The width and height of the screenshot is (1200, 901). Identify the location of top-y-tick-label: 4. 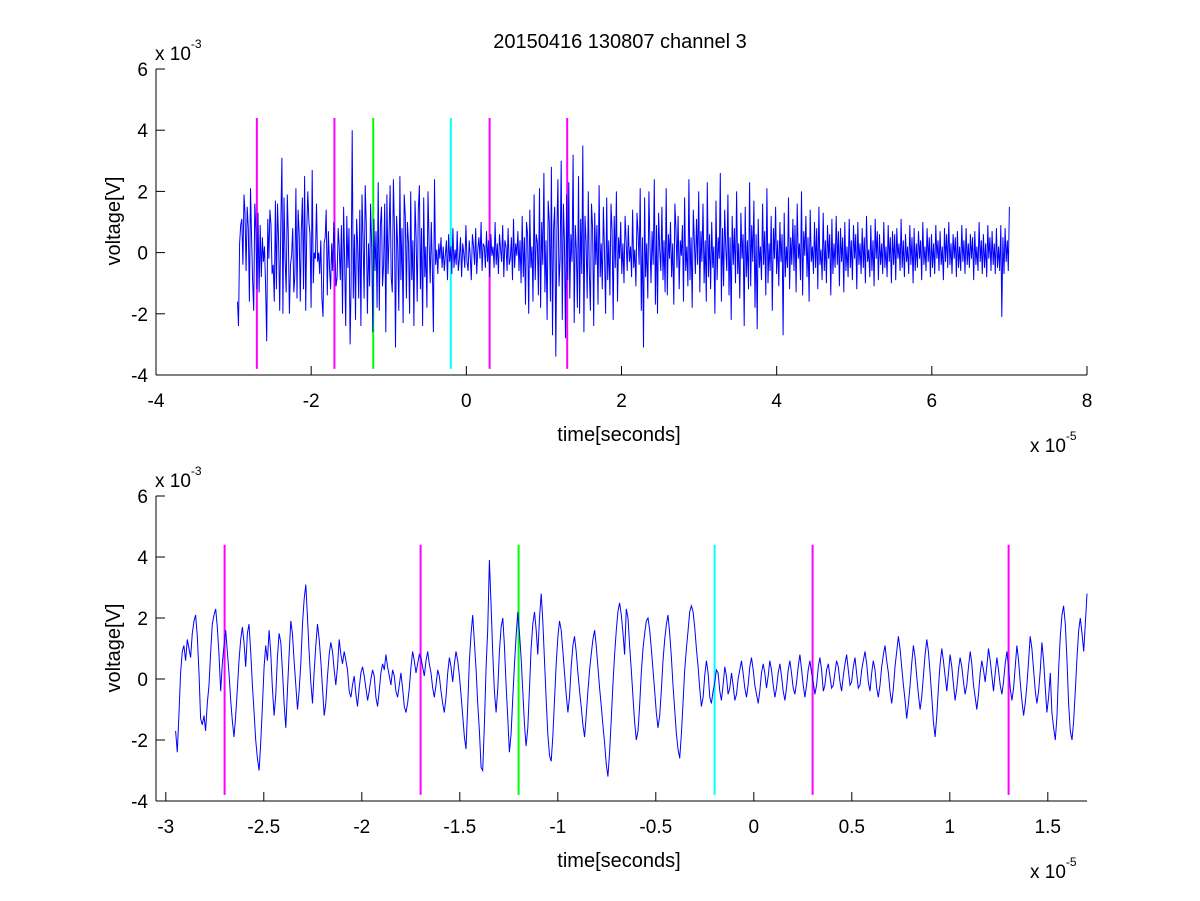
(142, 131).